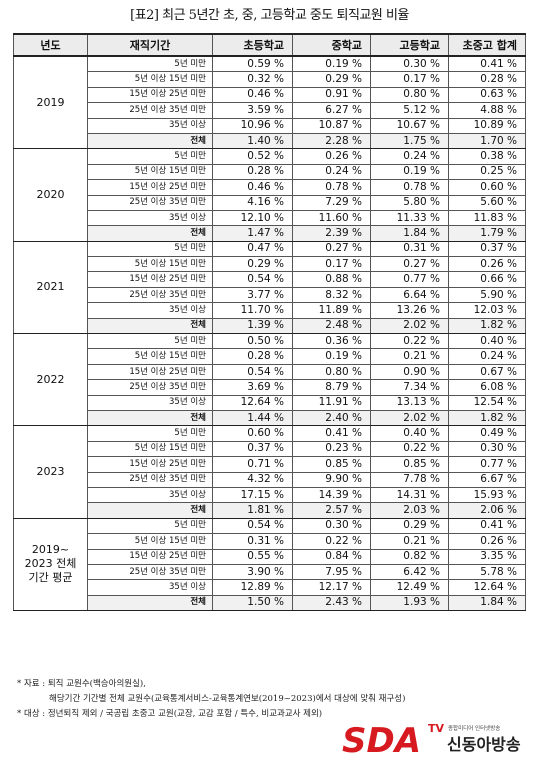  What do you see at coordinates (409, 433) in the screenshot?
I see `high-cell: 0.40 %` at bounding box center [409, 433].